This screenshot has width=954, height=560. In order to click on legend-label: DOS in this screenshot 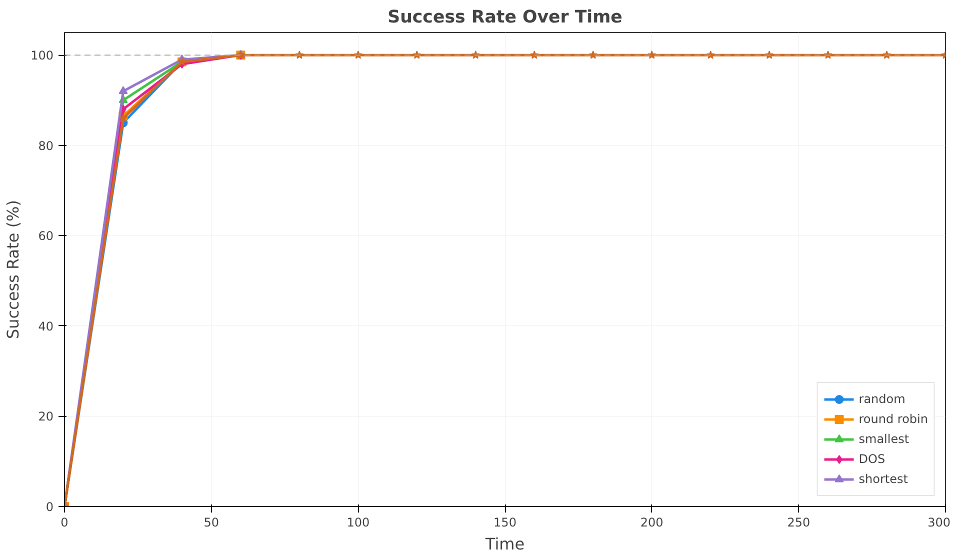, I will do `click(872, 459)`.